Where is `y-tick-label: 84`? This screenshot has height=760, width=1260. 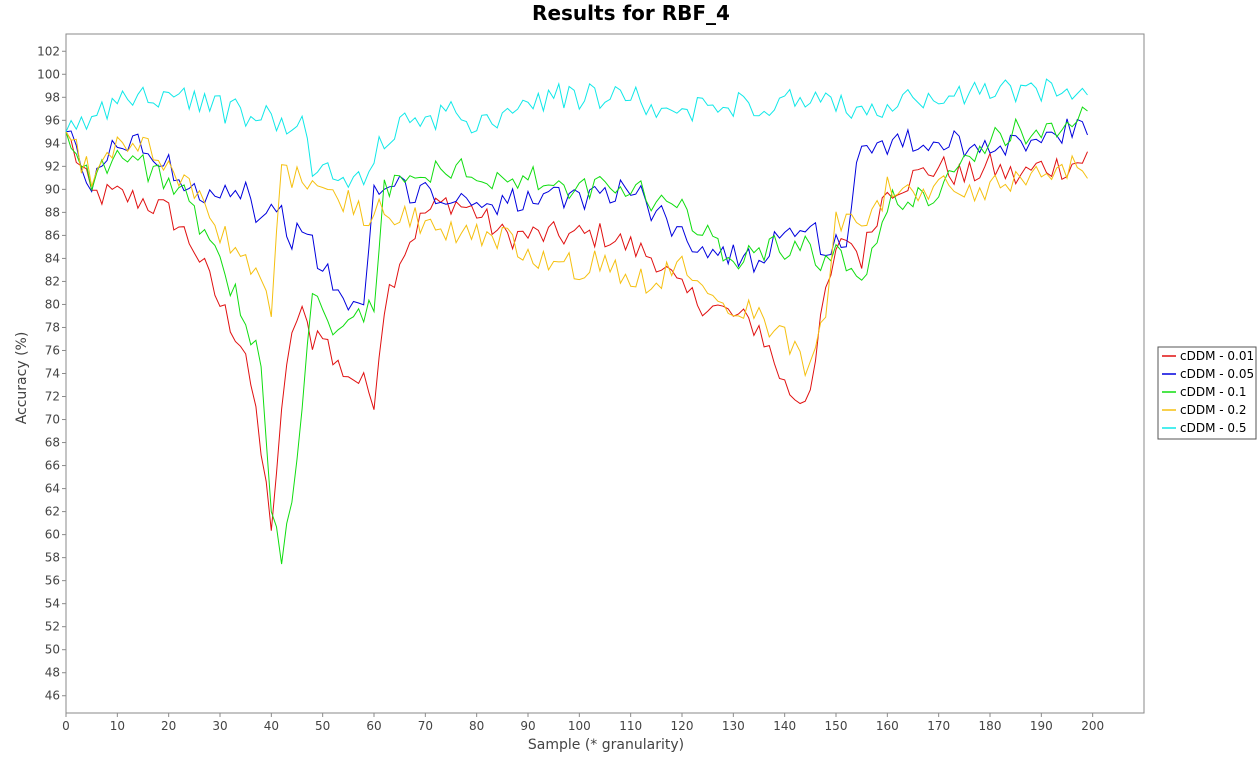 y-tick-label: 84 is located at coordinates (52, 258).